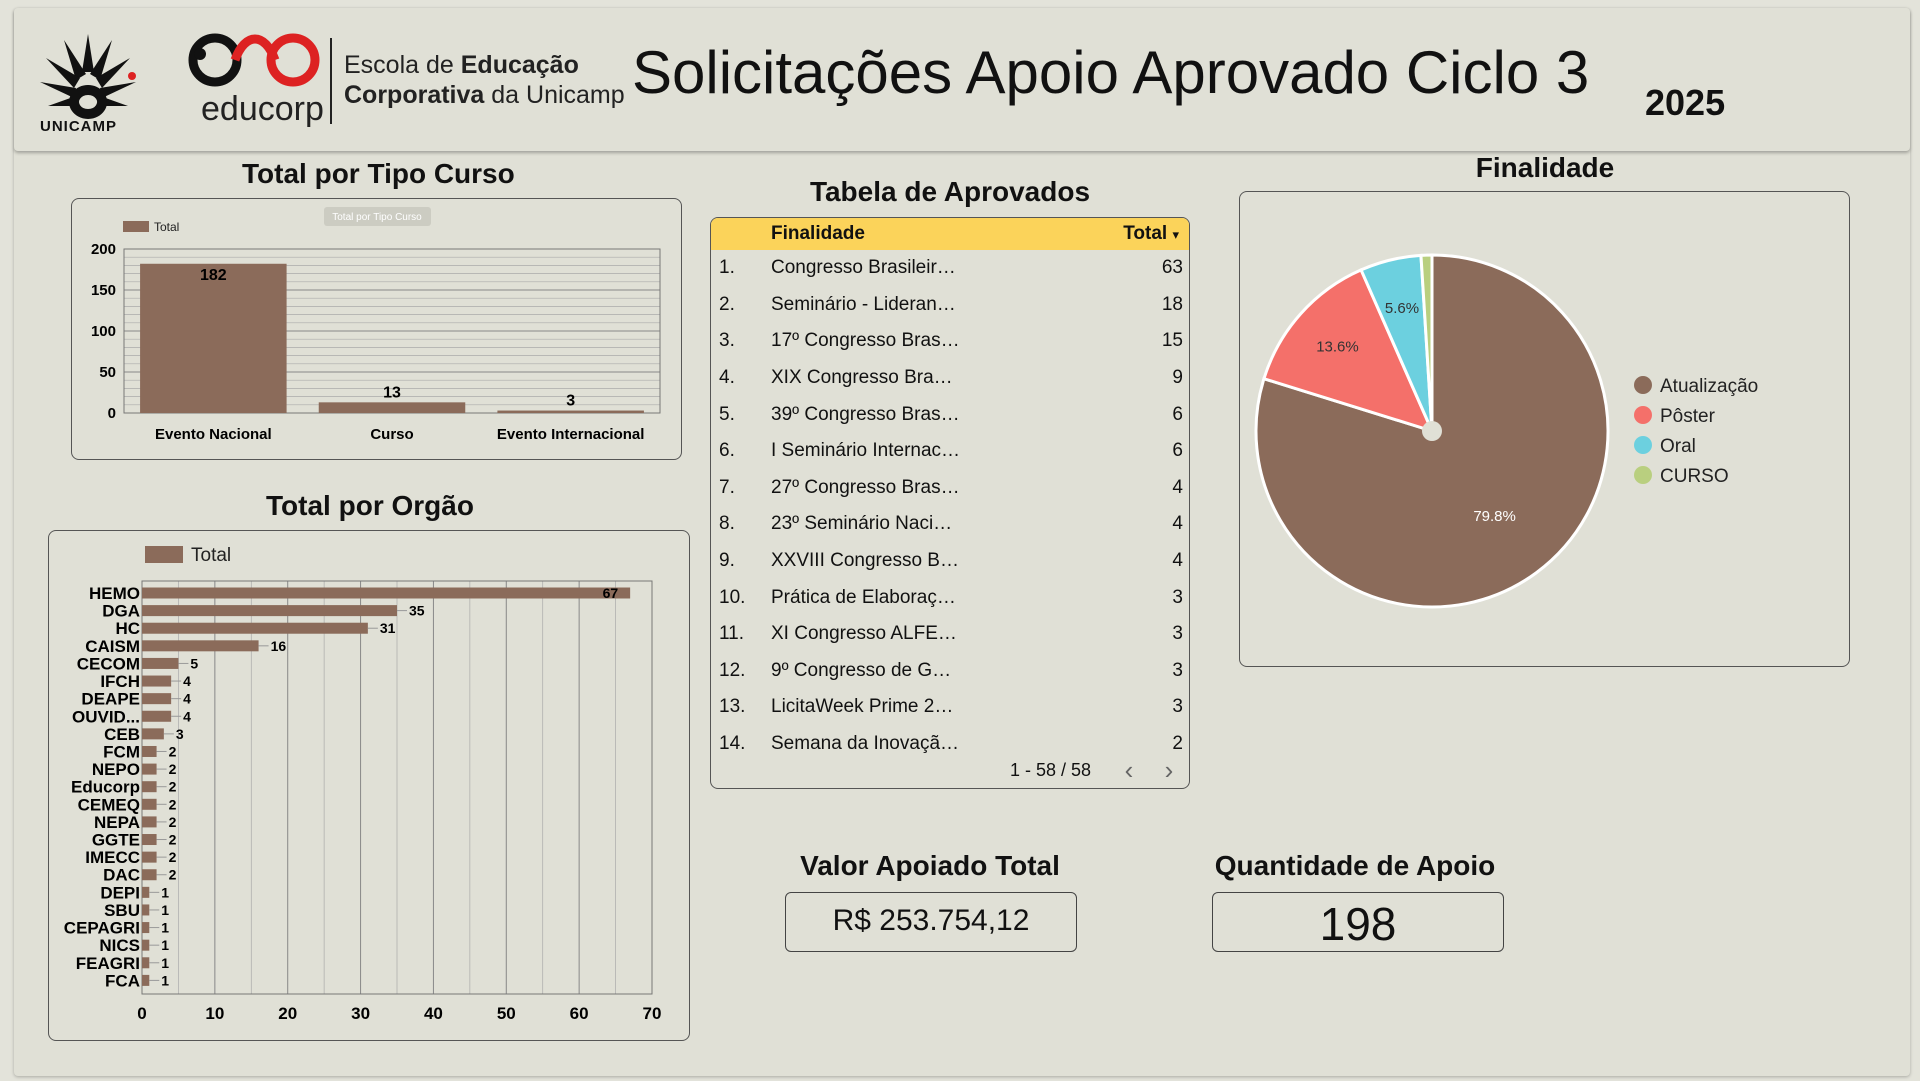 This screenshot has height=1081, width=1920. Describe the element at coordinates (1050, 769) in the screenshot. I see `pagination-label: 1 - 58 / 58` at that location.